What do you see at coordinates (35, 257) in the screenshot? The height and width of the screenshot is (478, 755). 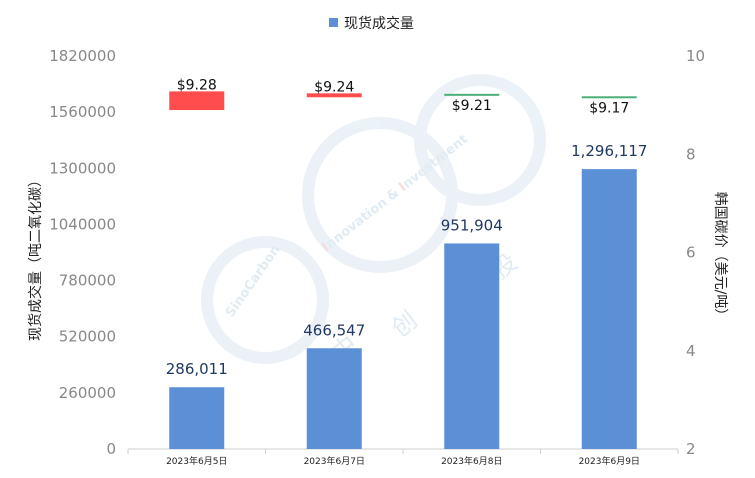 I see `y-axis-title: 现货成交量（吨二氧化碳）` at bounding box center [35, 257].